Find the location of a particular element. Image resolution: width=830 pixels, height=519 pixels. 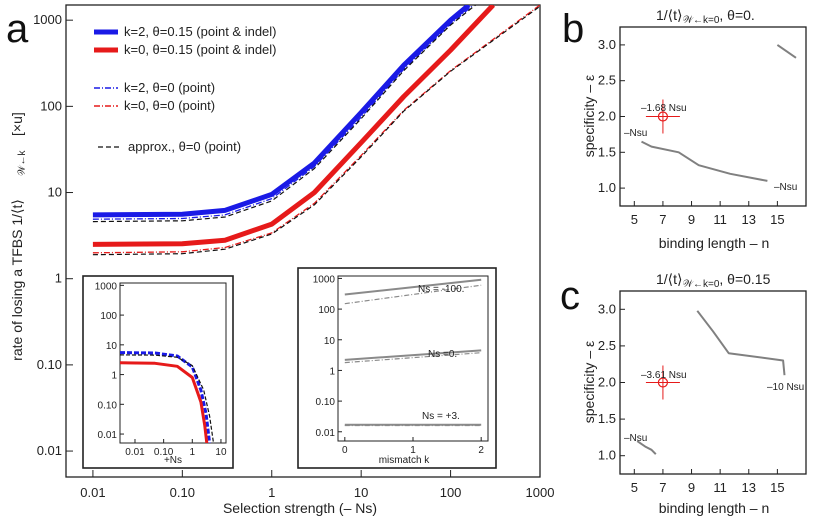

panel-c-title-sub: 𝒲←k=0 is located at coordinates (701, 284).